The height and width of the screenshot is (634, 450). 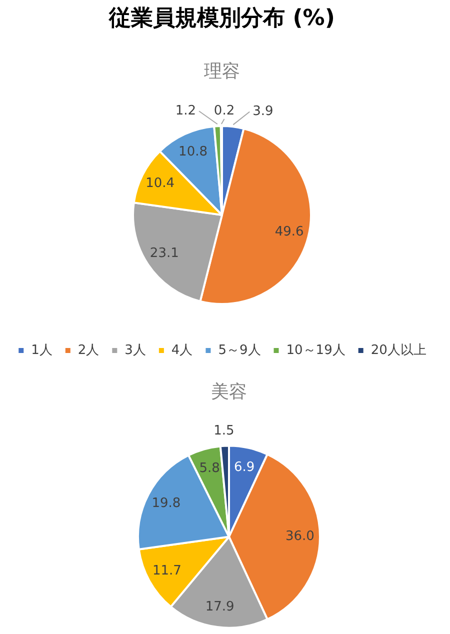 What do you see at coordinates (316, 350) in the screenshot?
I see `legend-label: 10～19人` at bounding box center [316, 350].